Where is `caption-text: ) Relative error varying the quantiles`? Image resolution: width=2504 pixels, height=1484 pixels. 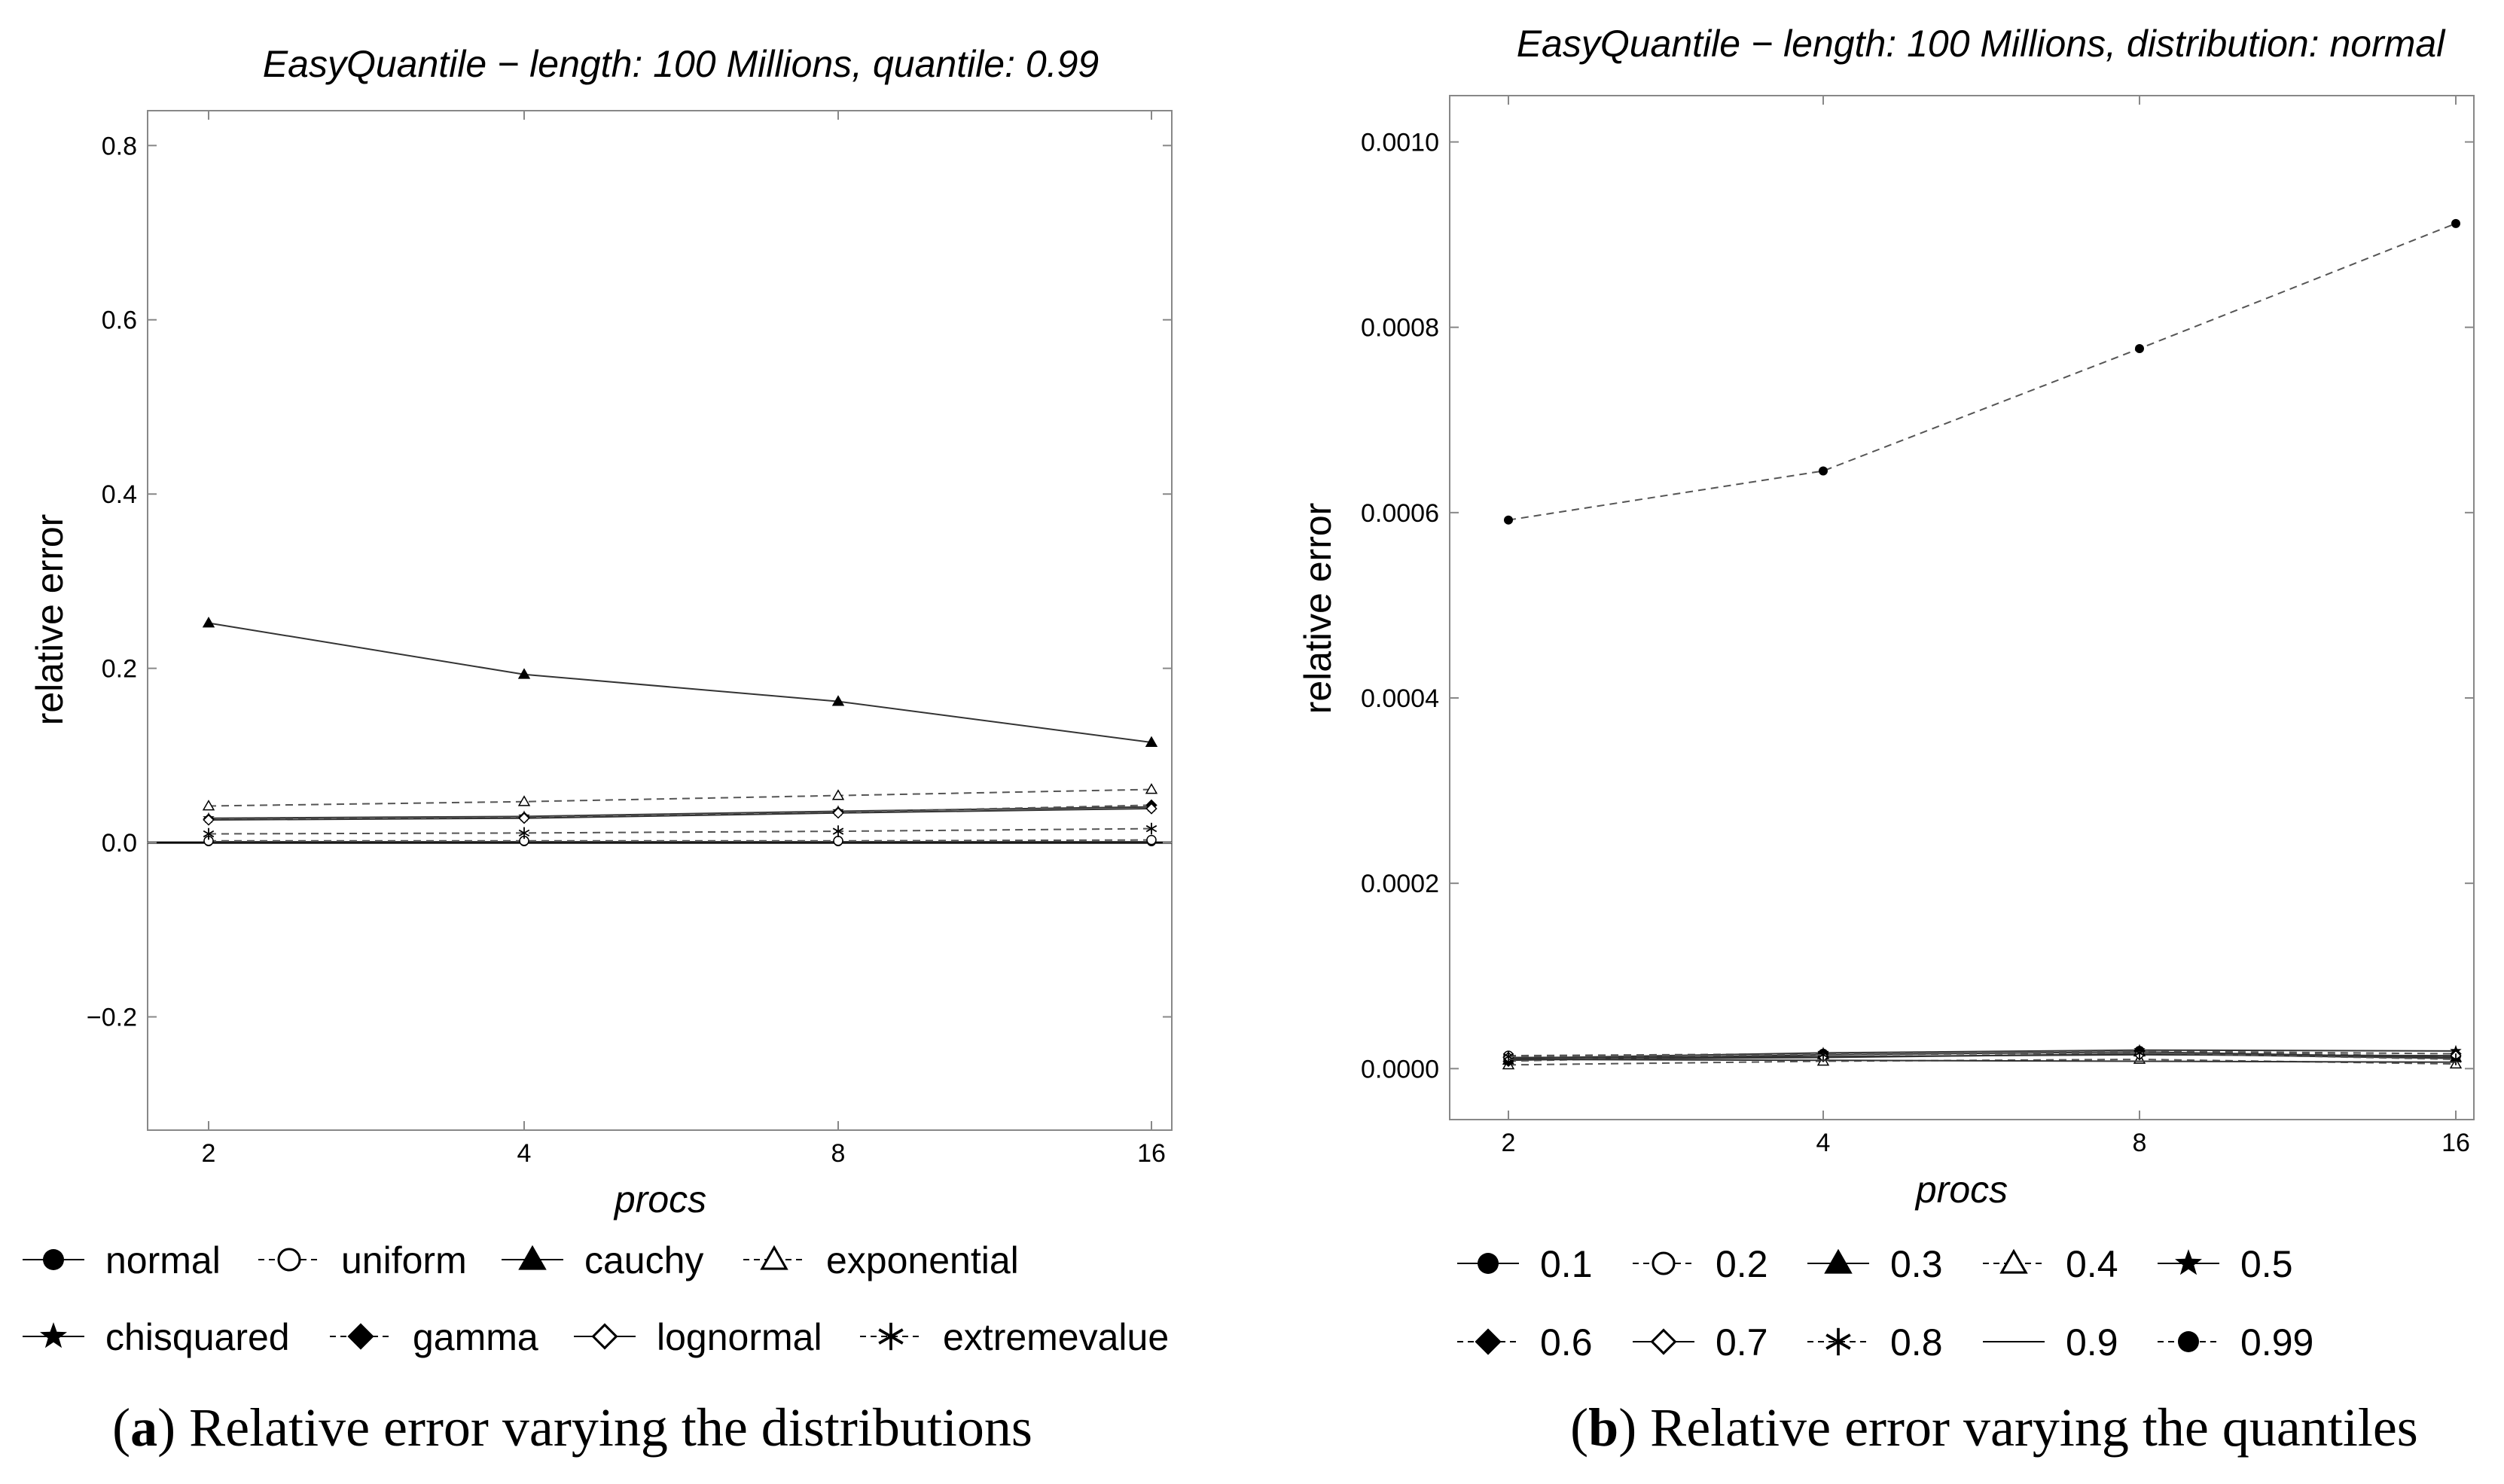 caption-text: ) Relative error varying the quantiles is located at coordinates (2018, 1427).